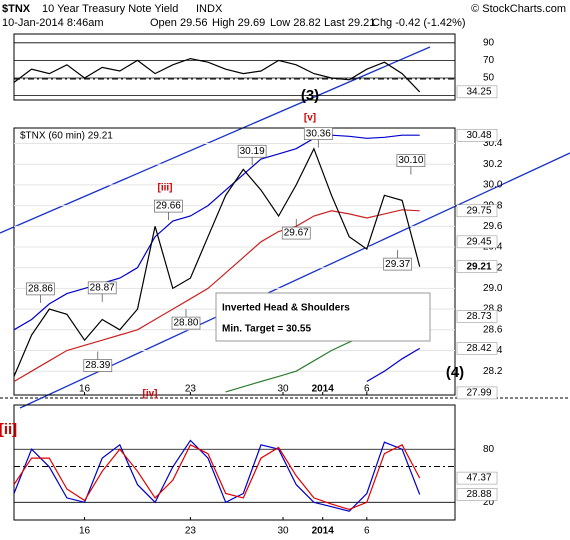  I want to click on y-tick-label: 29.6, so click(493, 226).